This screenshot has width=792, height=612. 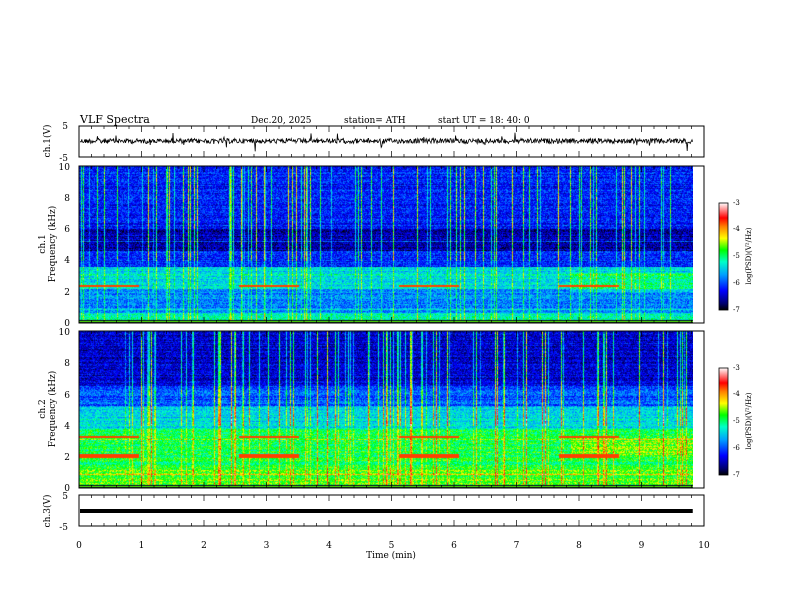 What do you see at coordinates (67, 230) in the screenshot?
I see `ch1-ytick-6: 6` at bounding box center [67, 230].